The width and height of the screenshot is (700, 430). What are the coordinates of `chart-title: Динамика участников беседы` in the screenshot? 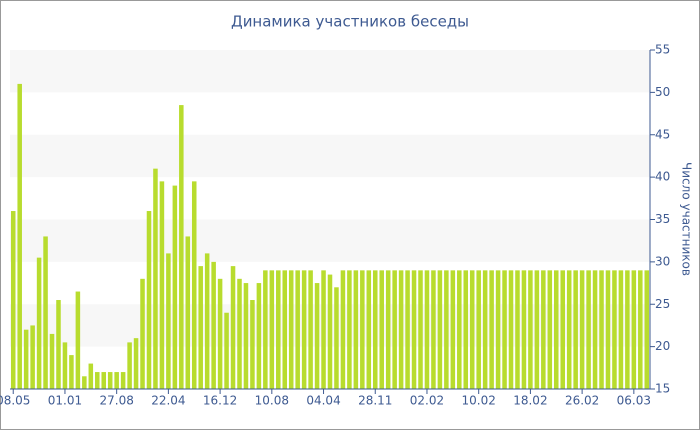 It's located at (350, 22).